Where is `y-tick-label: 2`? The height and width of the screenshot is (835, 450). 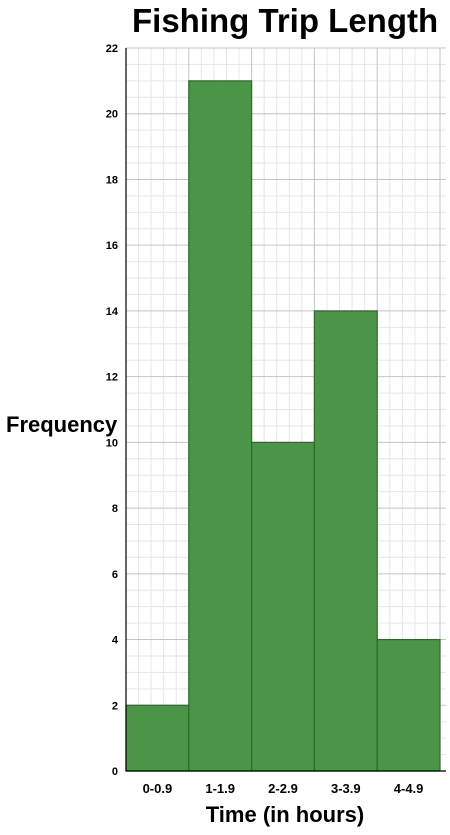 y-tick-label: 2 is located at coordinates (115, 706).